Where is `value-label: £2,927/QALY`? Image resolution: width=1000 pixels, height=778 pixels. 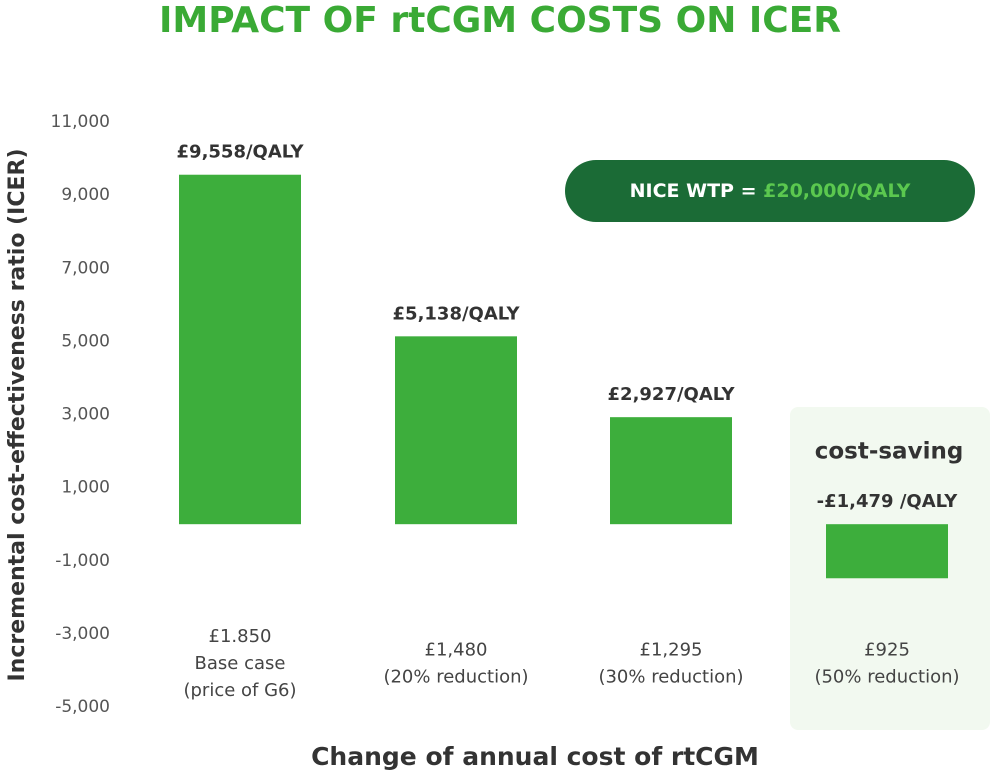
value-label: £2,927/QALY is located at coordinates (672, 394).